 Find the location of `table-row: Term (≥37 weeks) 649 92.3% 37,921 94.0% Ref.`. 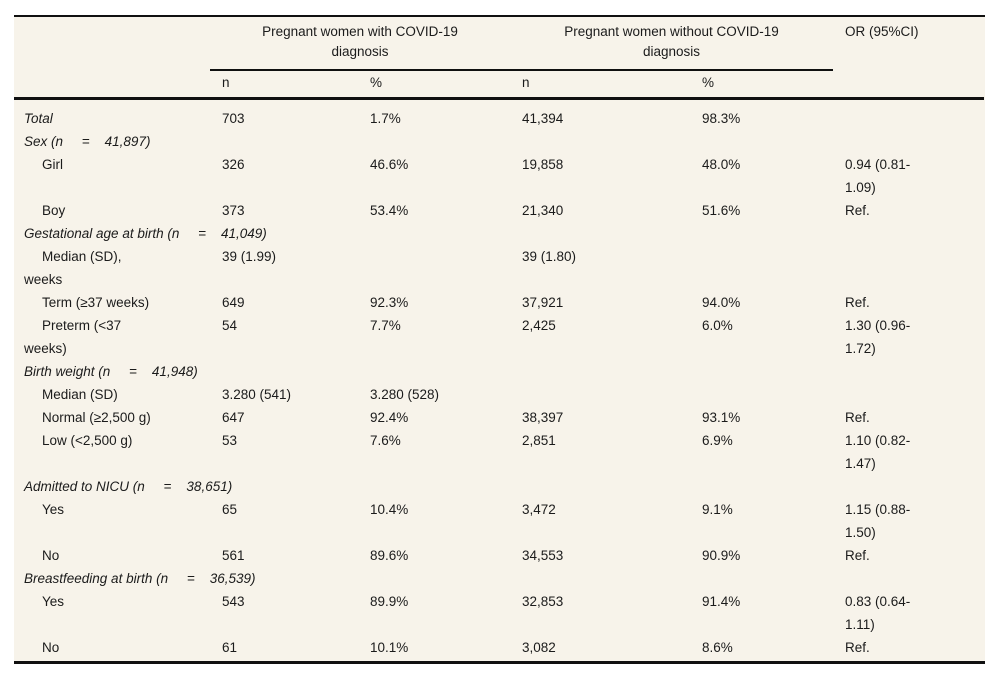

table-row: Term (≥37 weeks) 649 92.3% 37,921 94.0% Ref. is located at coordinates (499, 302).